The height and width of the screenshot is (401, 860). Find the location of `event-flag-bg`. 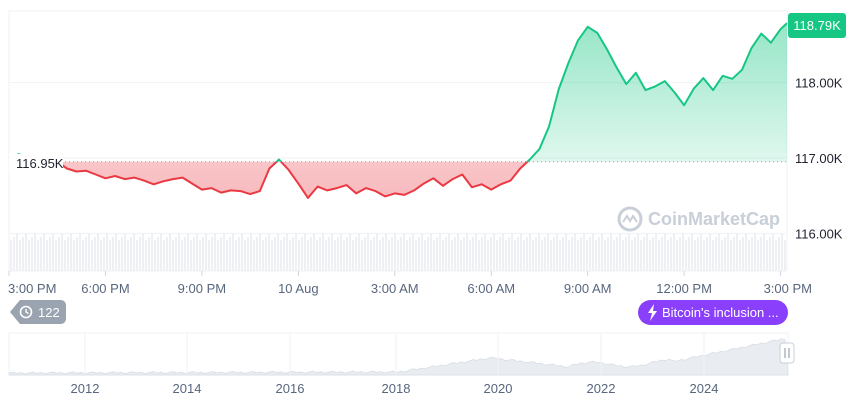

event-flag-bg is located at coordinates (713, 312).